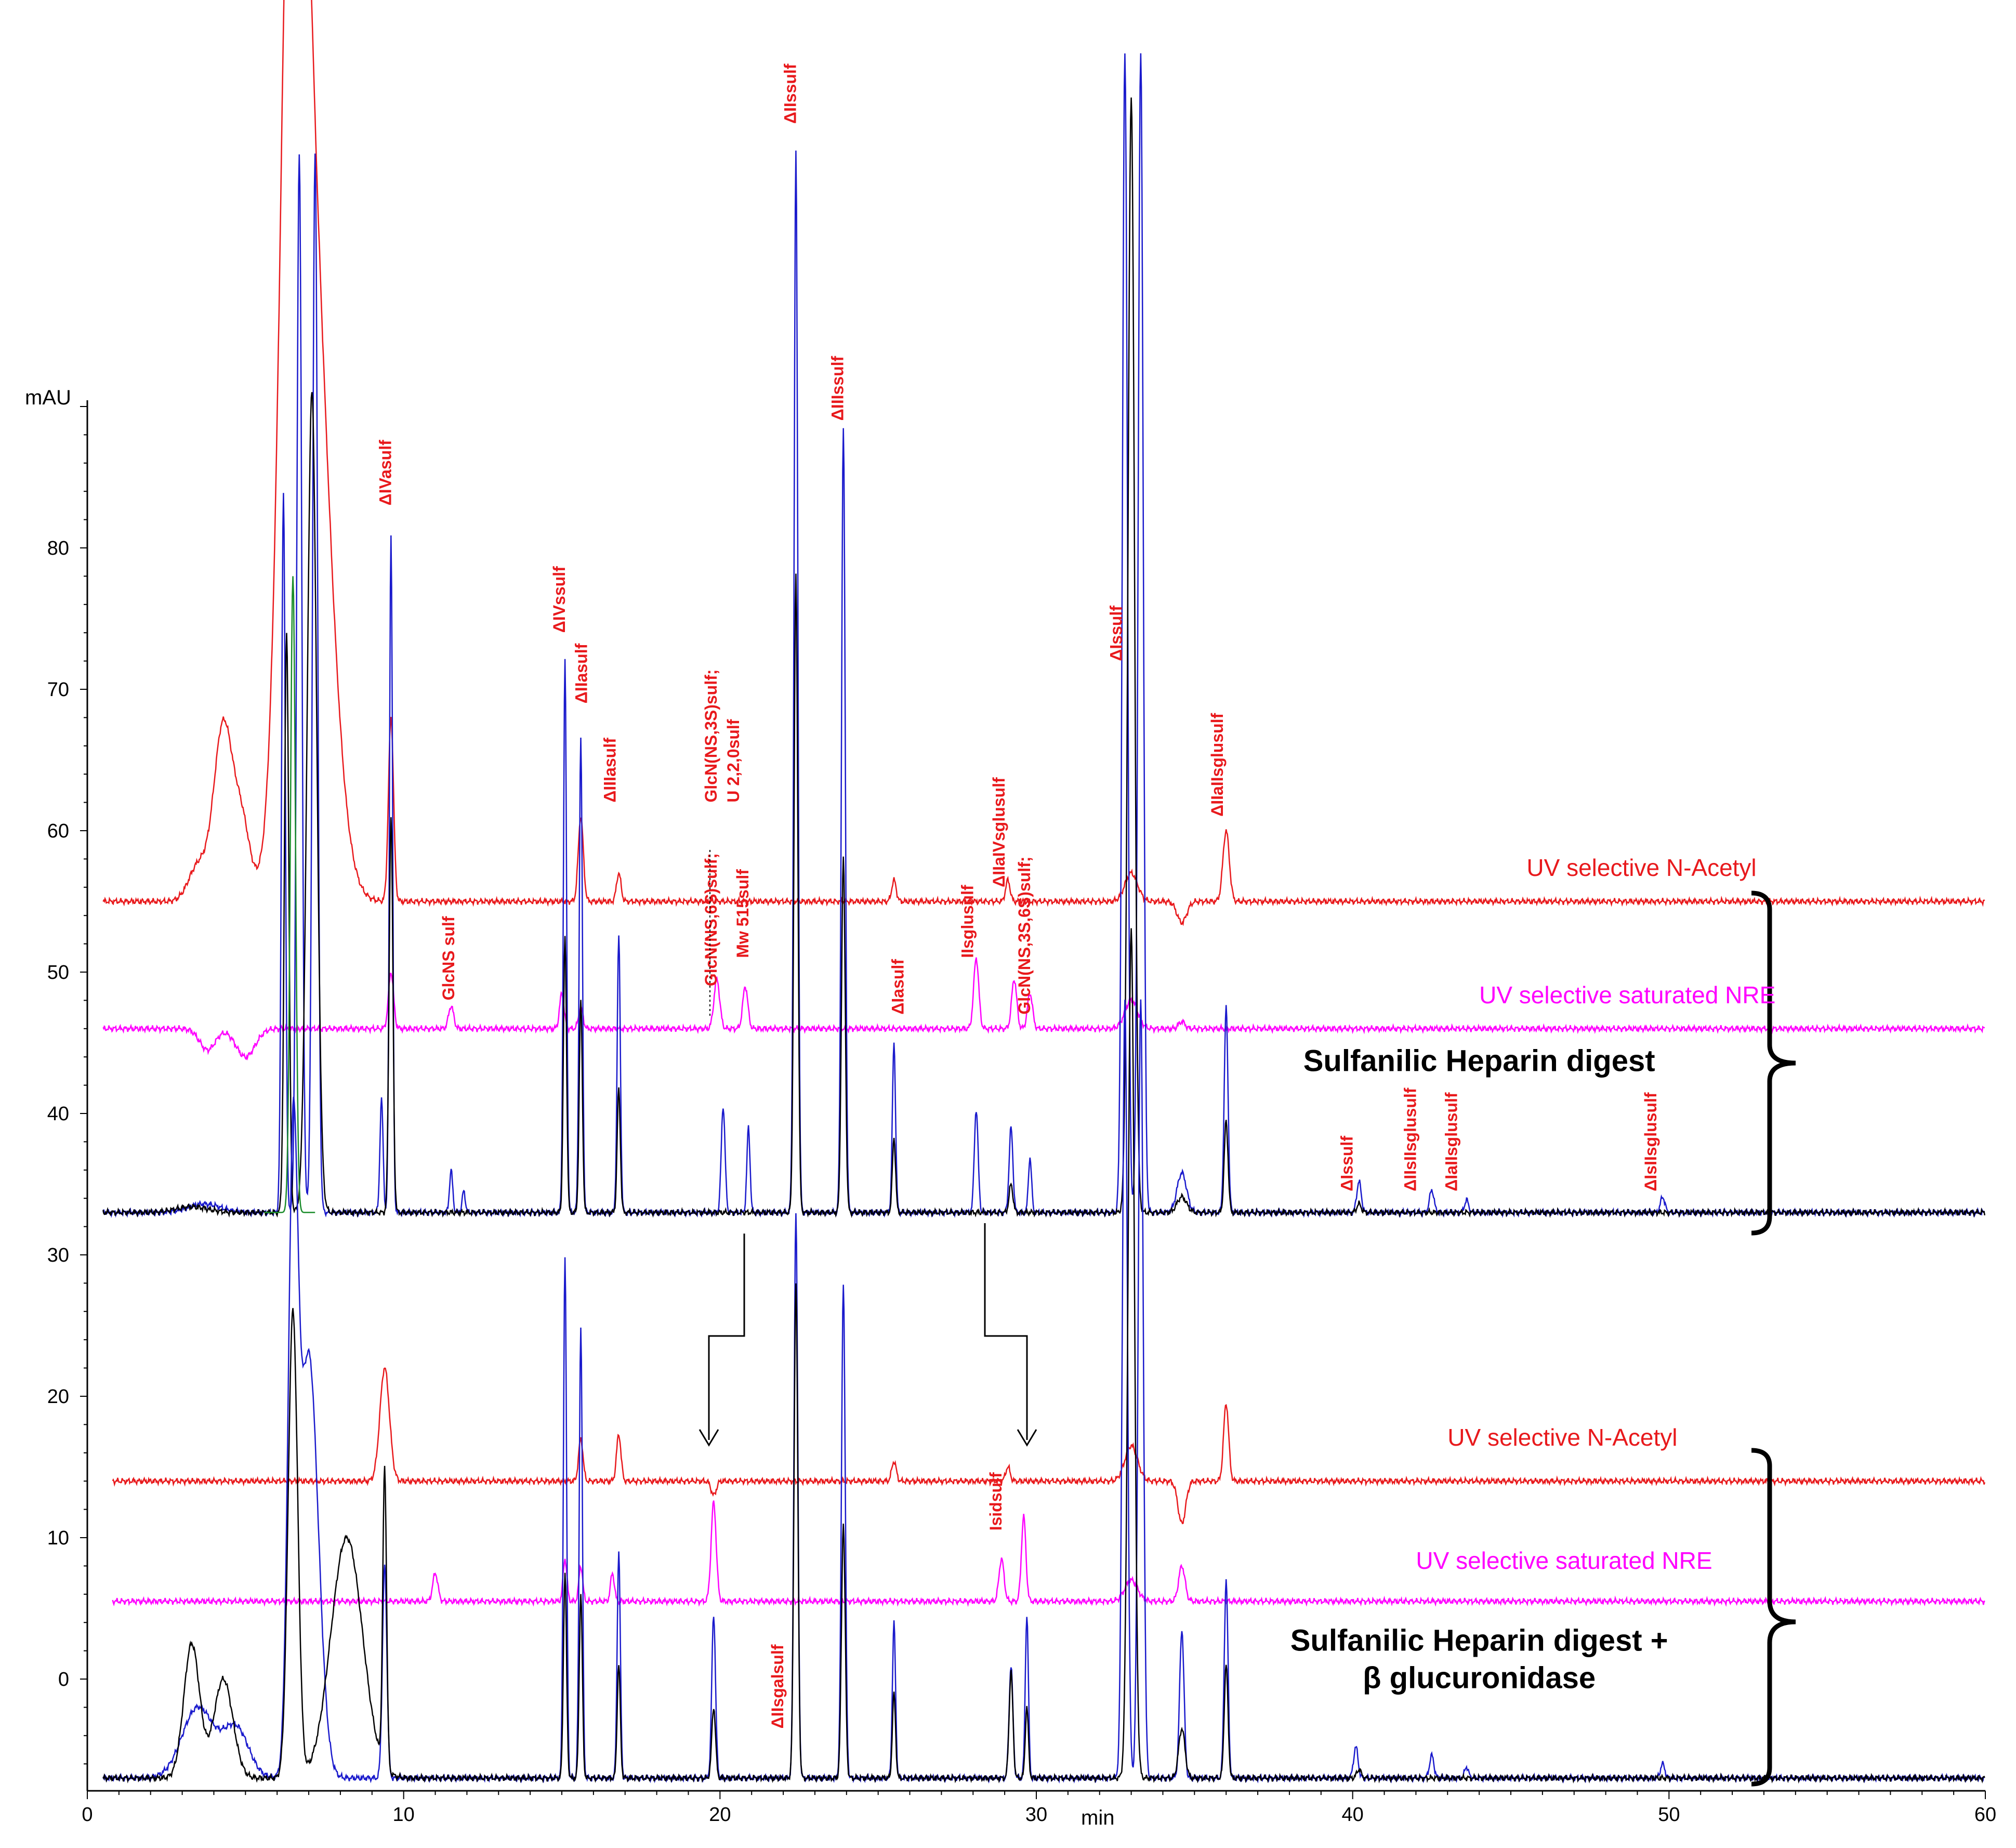 The height and width of the screenshot is (1848, 2016). What do you see at coordinates (58, 690) in the screenshot?
I see `y-tick-label: 70` at bounding box center [58, 690].